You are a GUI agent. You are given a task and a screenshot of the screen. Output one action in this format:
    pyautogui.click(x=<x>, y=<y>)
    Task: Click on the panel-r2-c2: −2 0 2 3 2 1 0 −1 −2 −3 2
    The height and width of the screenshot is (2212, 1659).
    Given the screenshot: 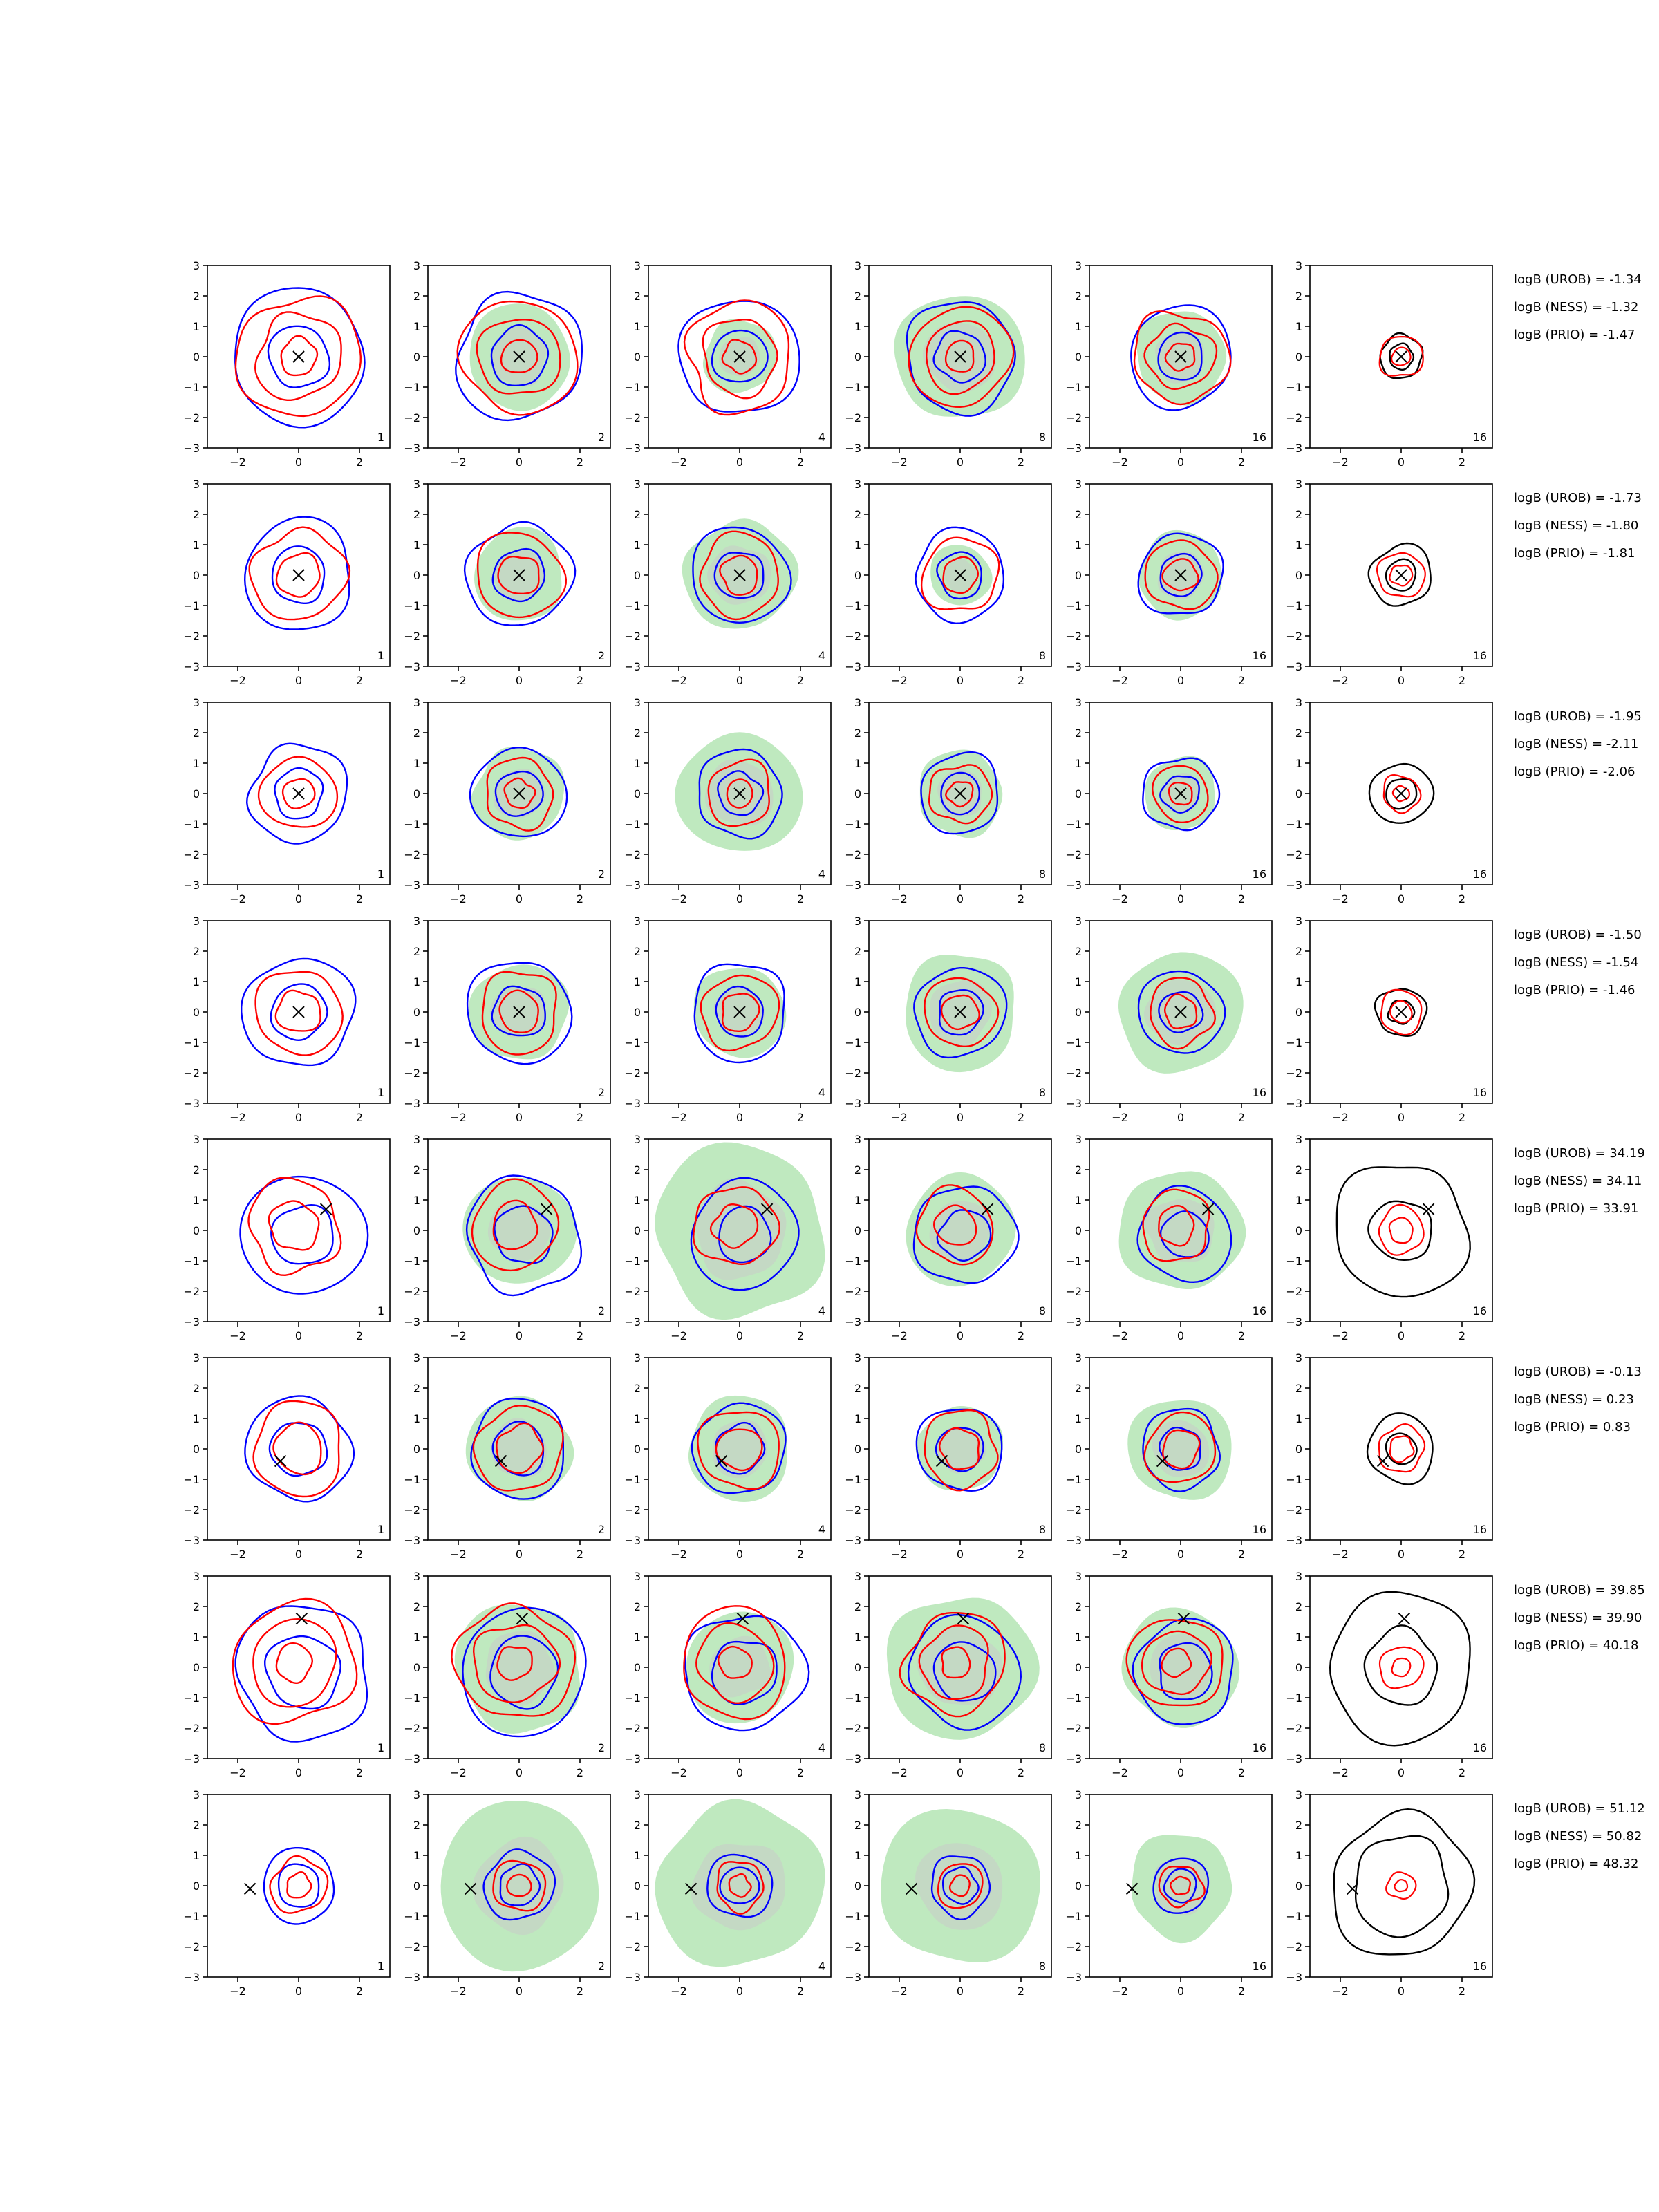 What is the action you would take?
    pyautogui.click(x=508, y=582)
    